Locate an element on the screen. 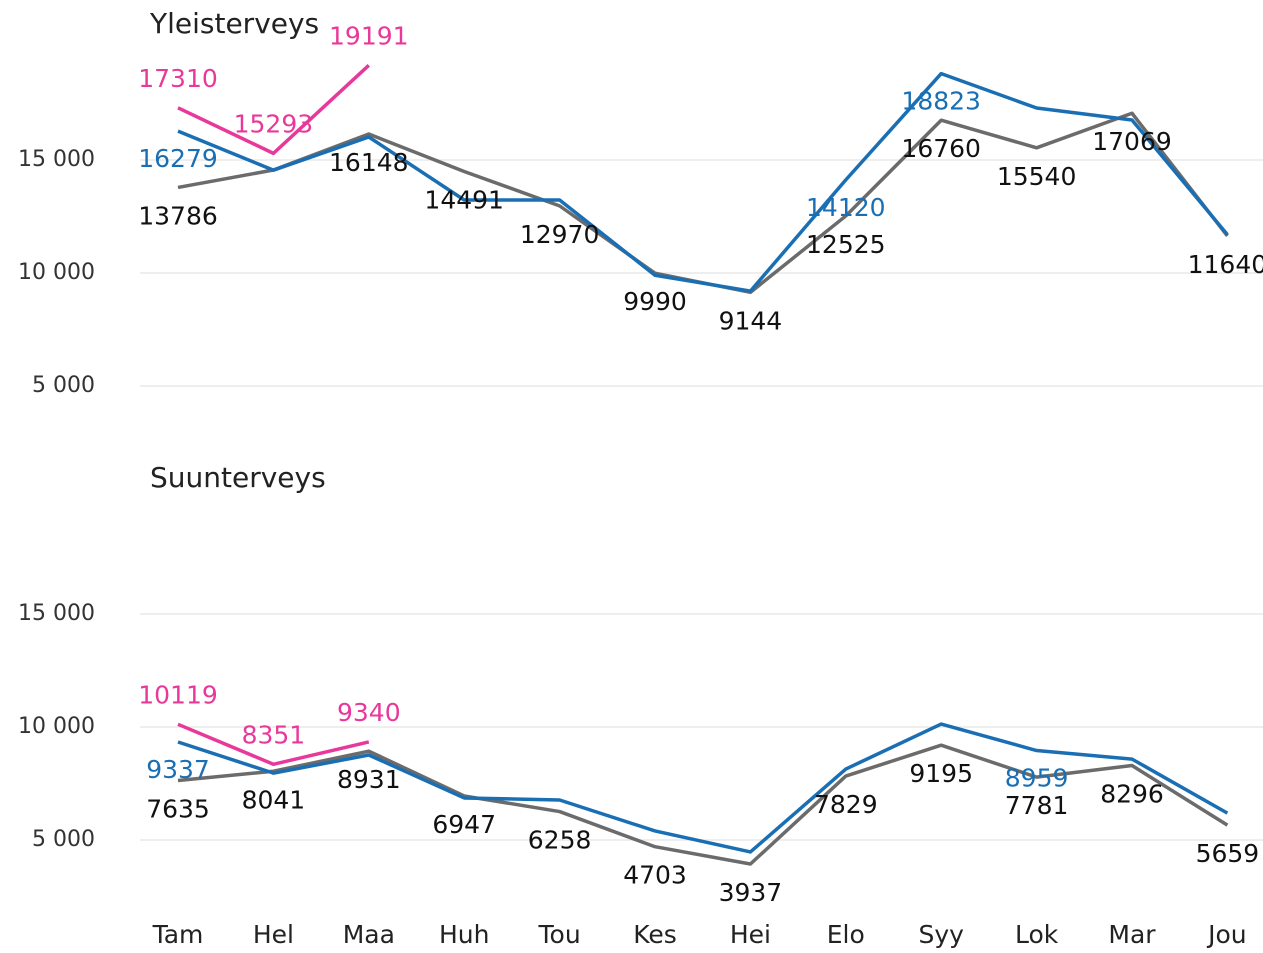  x-tick-label: Tou is located at coordinates (559, 934).